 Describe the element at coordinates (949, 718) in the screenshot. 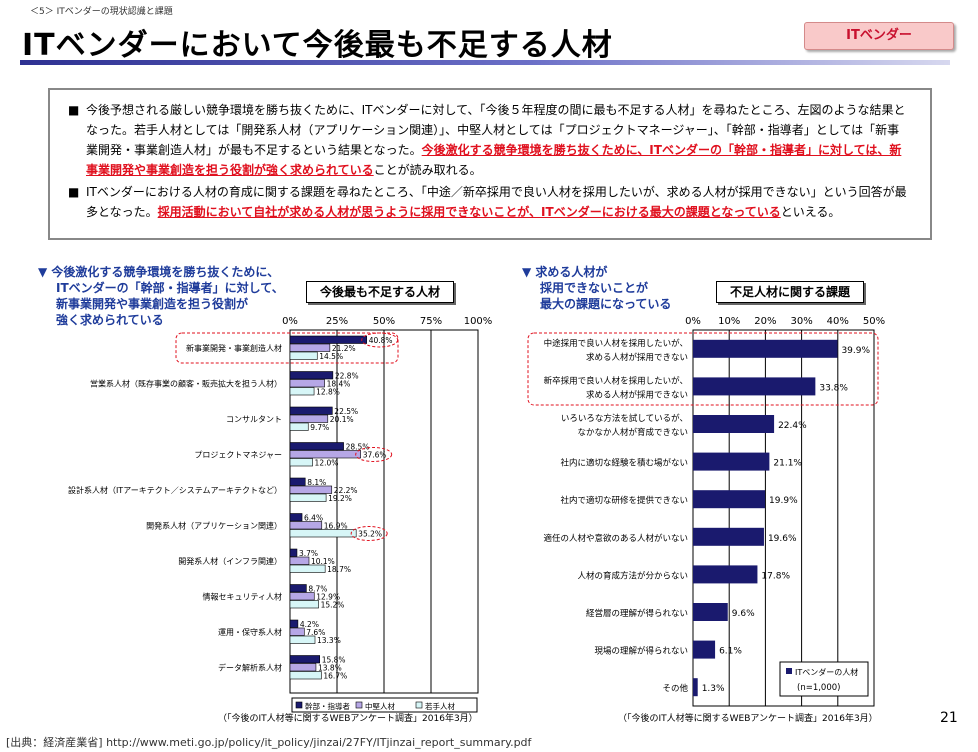

I see `page-number: 21` at that location.